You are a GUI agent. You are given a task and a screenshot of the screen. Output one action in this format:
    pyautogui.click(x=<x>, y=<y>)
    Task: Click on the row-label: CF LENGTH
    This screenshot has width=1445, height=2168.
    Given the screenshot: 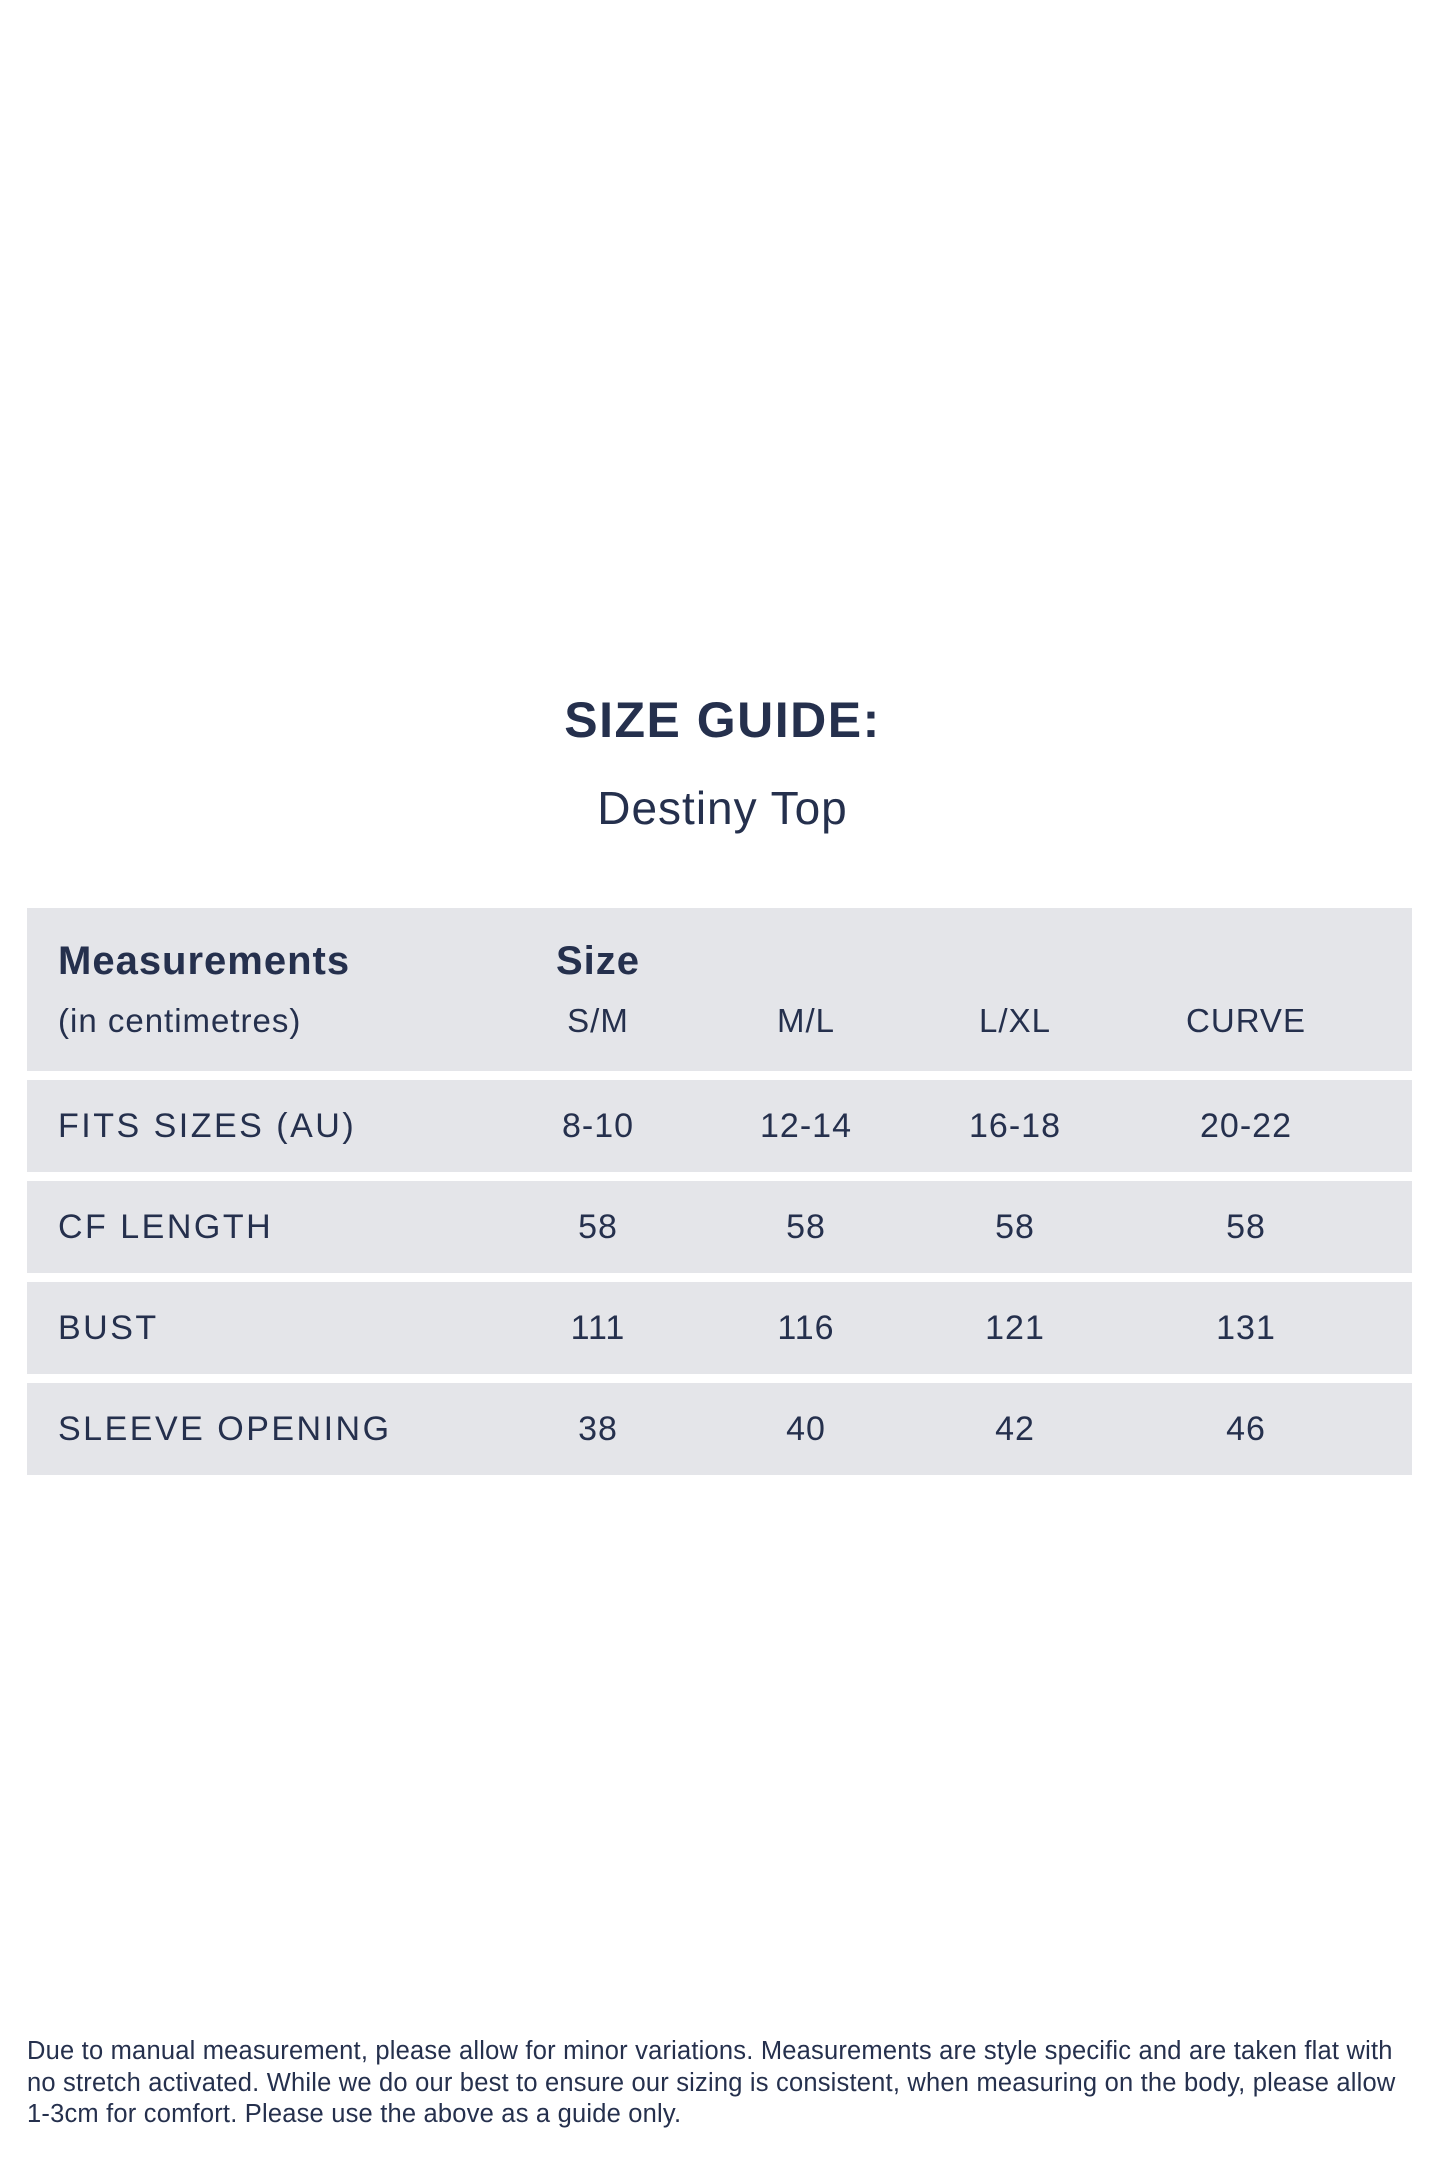 What is the action you would take?
    pyautogui.click(x=166, y=1226)
    